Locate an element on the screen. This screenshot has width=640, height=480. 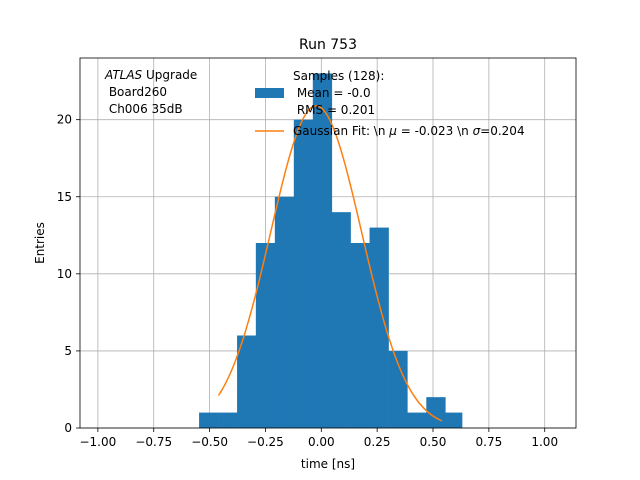
y-tick-label: 10 is located at coordinates (64, 274).